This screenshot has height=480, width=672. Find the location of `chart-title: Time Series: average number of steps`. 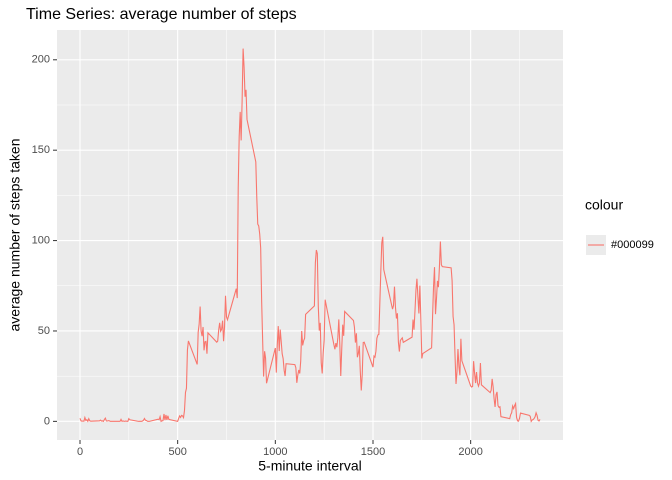

chart-title: Time Series: average number of steps is located at coordinates (161, 14).